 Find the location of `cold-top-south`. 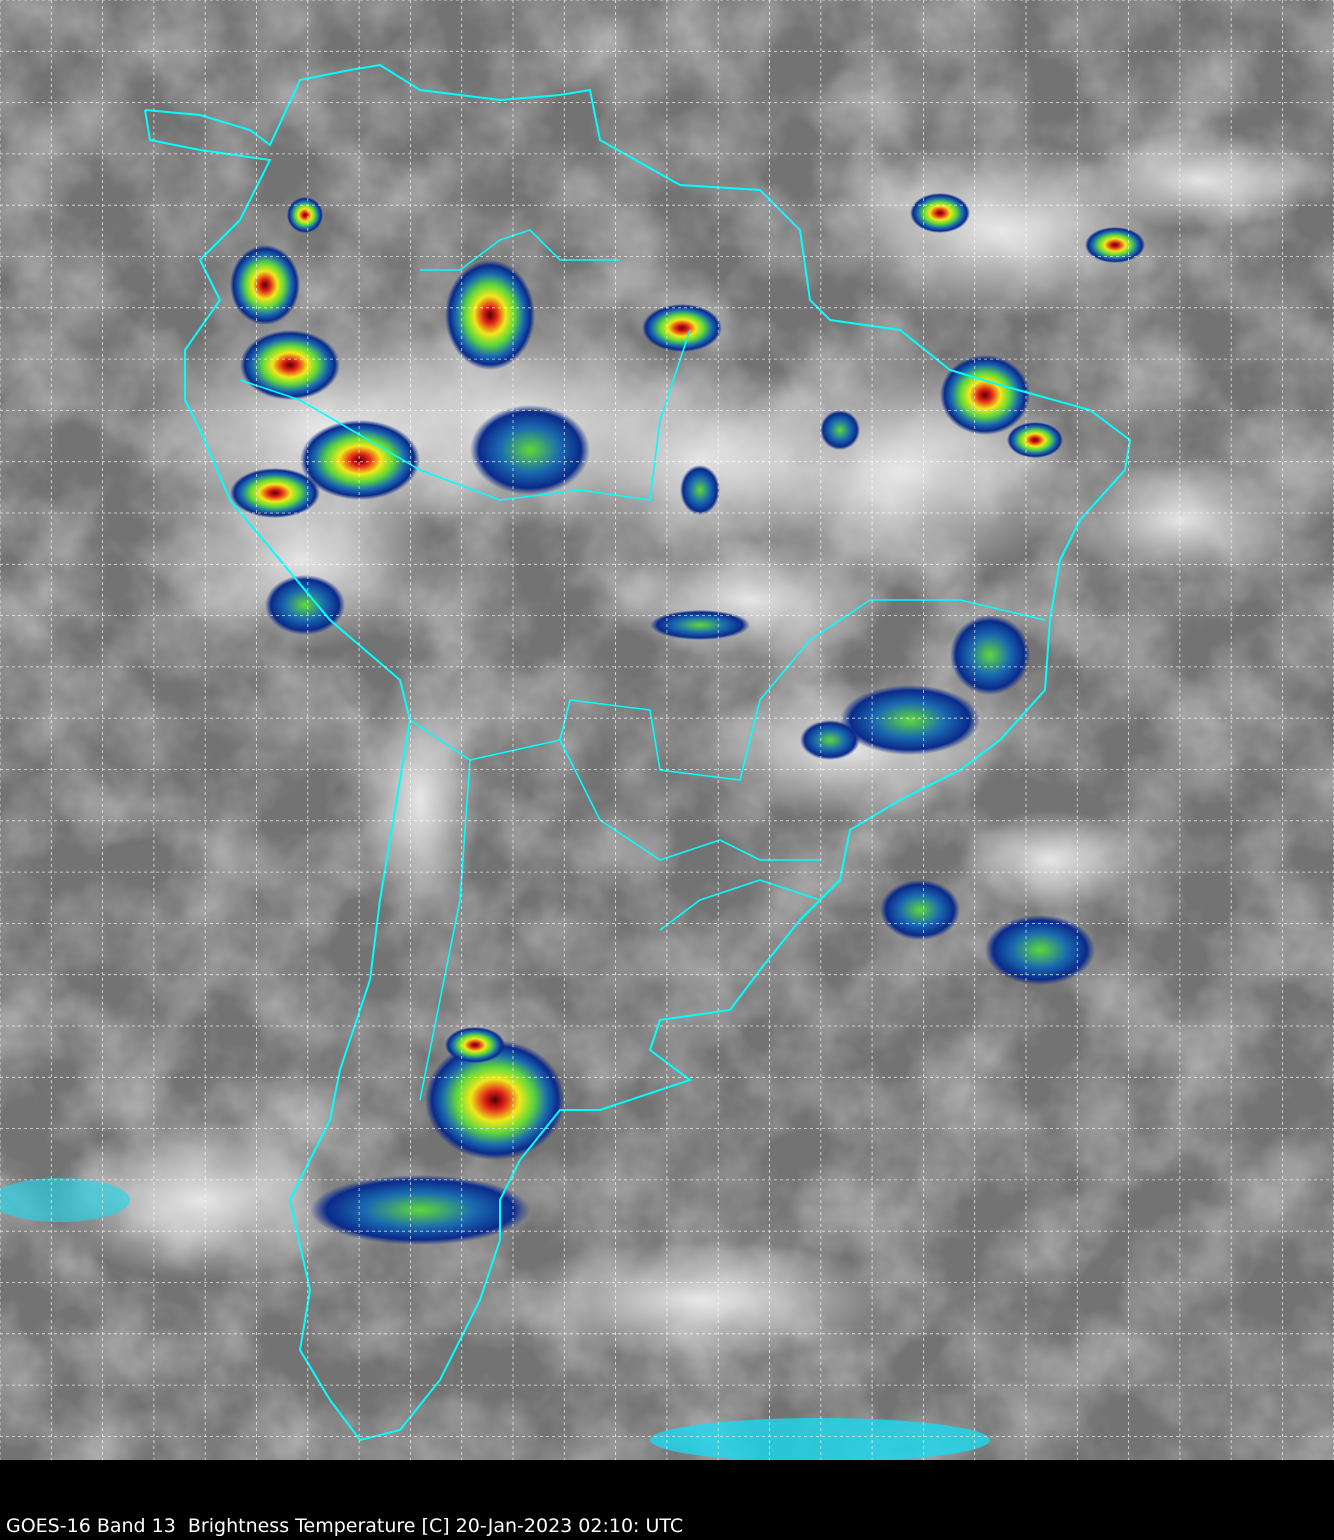

cold-top-south is located at coordinates (820, 1439).